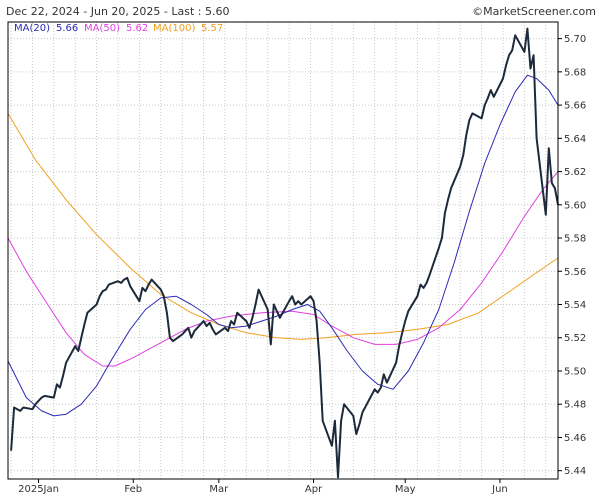 This screenshot has width=600, height=500. What do you see at coordinates (575, 39) in the screenshot?
I see `y-tick-label: 5.70` at bounding box center [575, 39].